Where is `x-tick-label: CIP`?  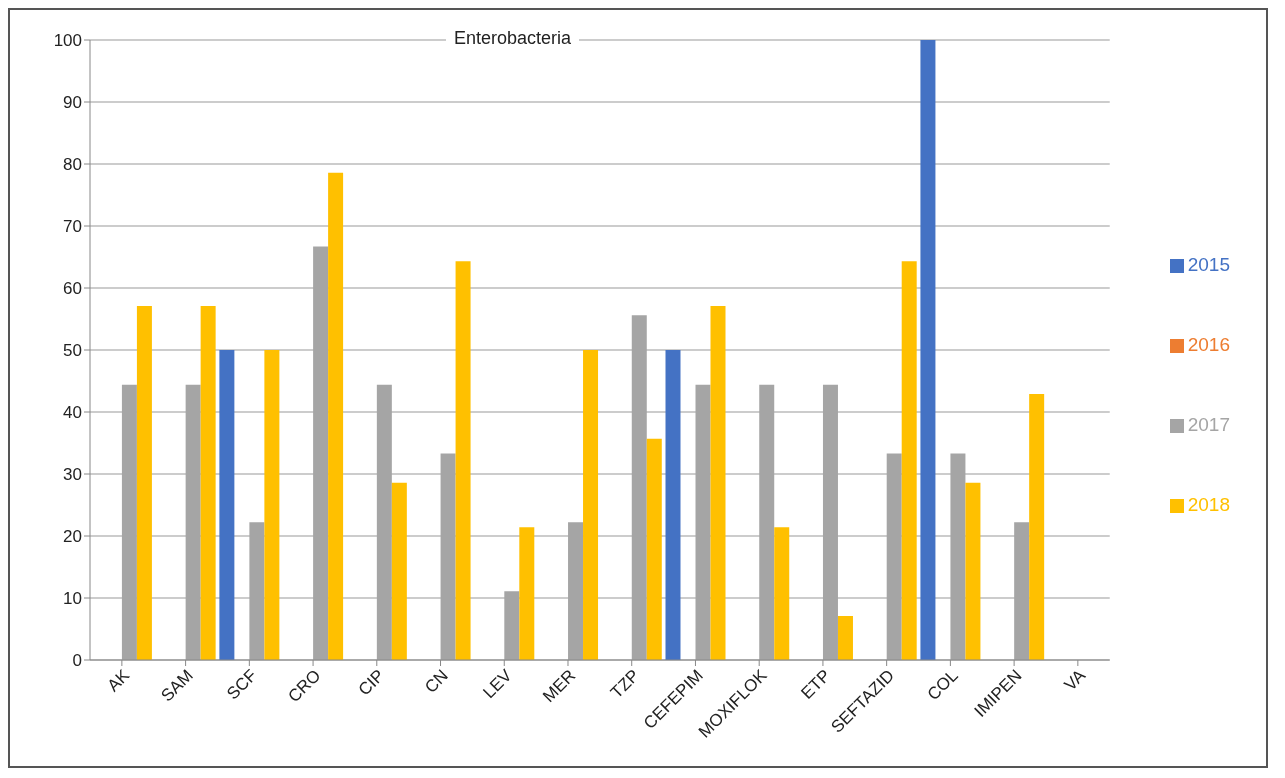
x-tick-label: CIP is located at coordinates (371, 682).